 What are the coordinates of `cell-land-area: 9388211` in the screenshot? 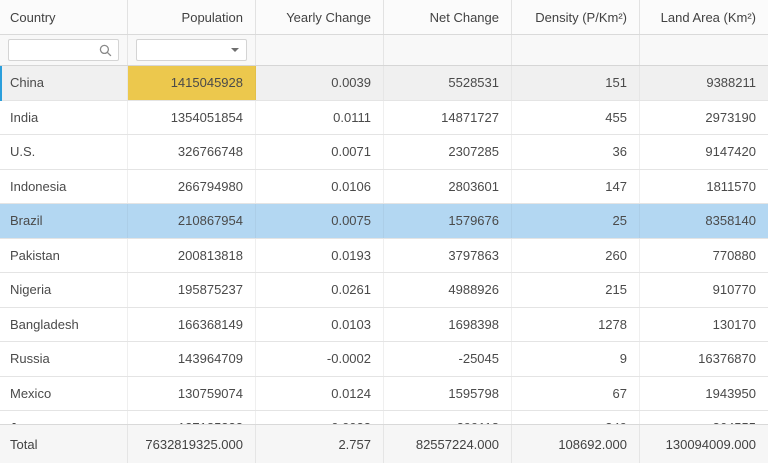 It's located at (731, 83).